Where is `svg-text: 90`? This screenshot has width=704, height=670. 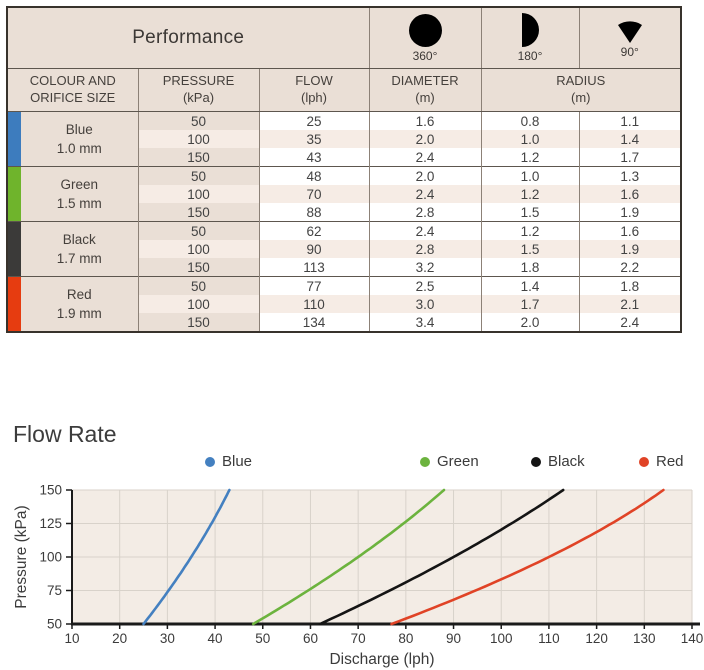 svg-text: 90 is located at coordinates (453, 638).